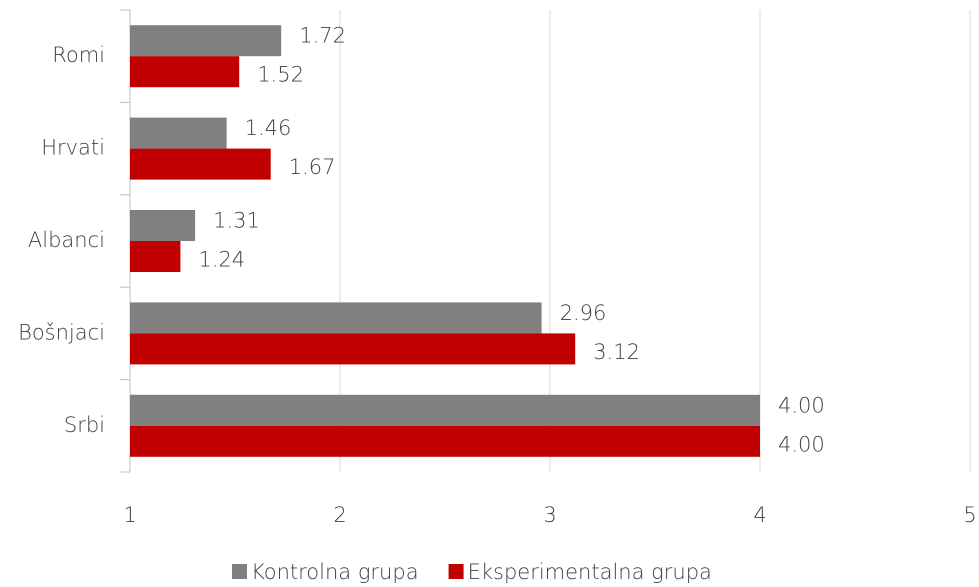 This screenshot has width=979, height=587. I want to click on y-tick-label: Srbi, so click(84, 425).